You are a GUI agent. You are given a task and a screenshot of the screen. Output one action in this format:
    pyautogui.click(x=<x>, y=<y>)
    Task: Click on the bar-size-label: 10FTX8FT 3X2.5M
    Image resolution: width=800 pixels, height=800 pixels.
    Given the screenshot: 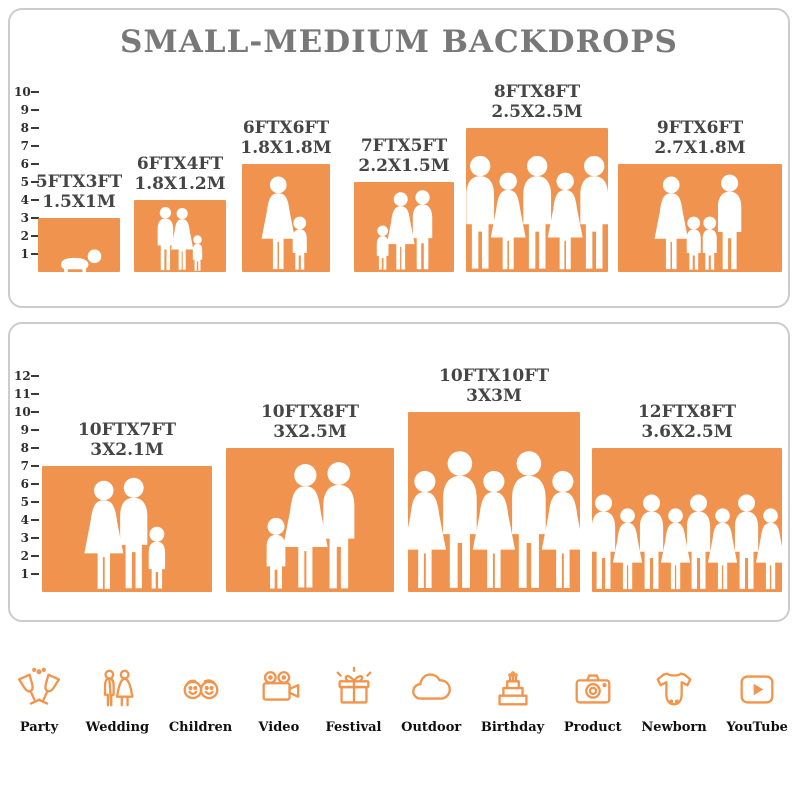 What is the action you would take?
    pyautogui.click(x=310, y=422)
    